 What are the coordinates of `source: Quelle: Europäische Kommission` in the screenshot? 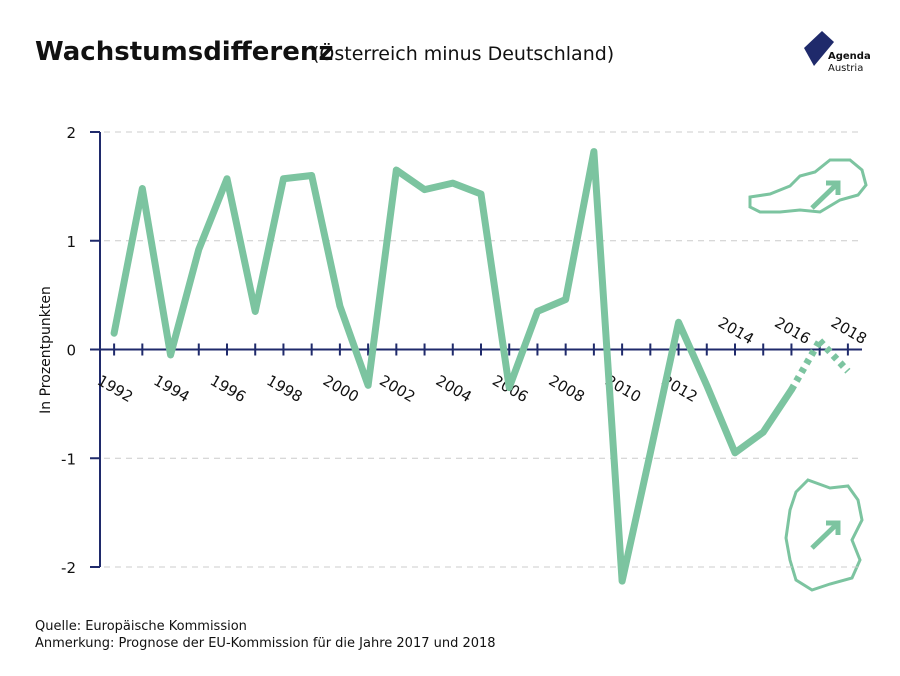 It's located at (141, 626).